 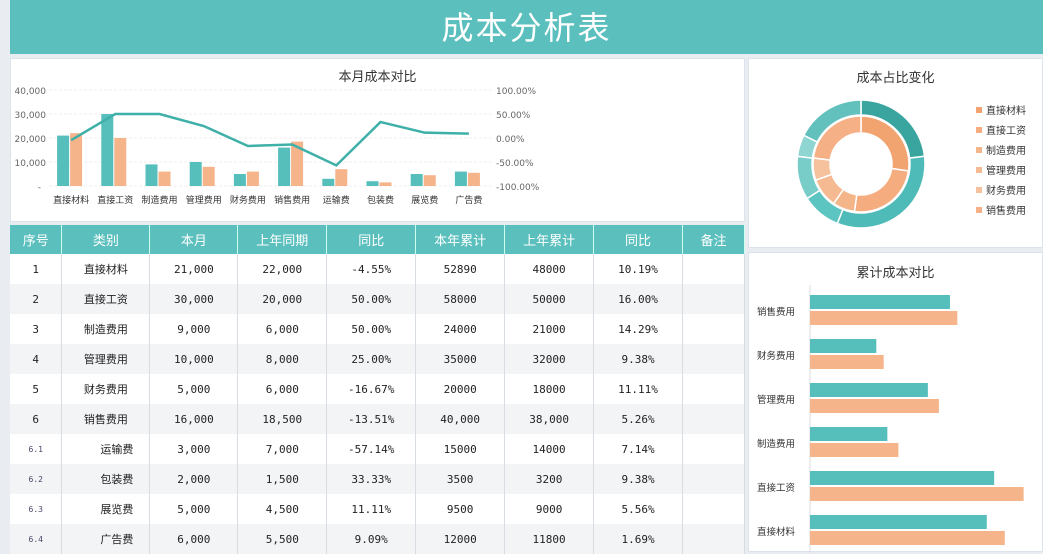 I want to click on ytd-cell: 58000, so click(x=460, y=299).